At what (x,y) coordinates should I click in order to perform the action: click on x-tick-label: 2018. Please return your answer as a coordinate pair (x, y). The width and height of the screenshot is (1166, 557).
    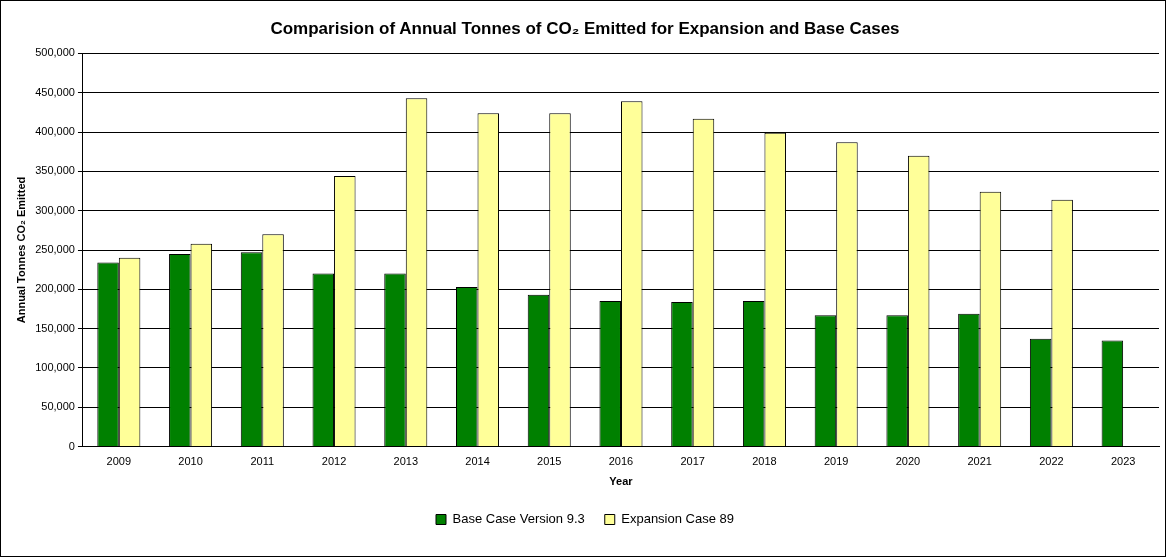
    Looking at the image, I should click on (764, 461).